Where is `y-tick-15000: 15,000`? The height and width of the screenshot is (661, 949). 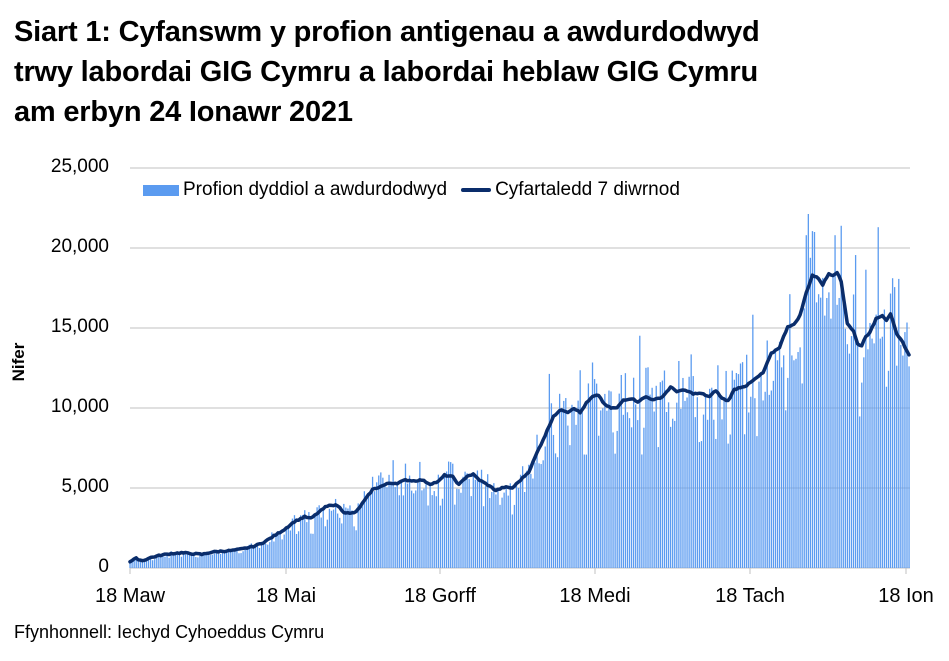
y-tick-15000: 15,000 is located at coordinates (79, 326).